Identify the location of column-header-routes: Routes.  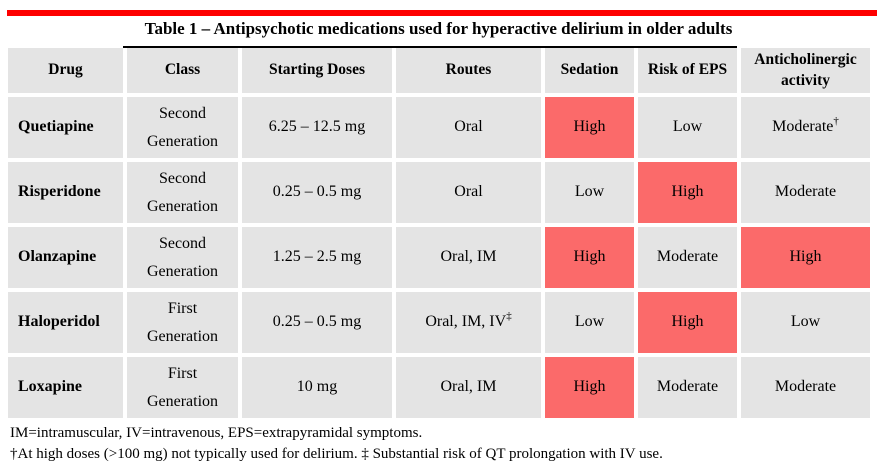
(468, 70).